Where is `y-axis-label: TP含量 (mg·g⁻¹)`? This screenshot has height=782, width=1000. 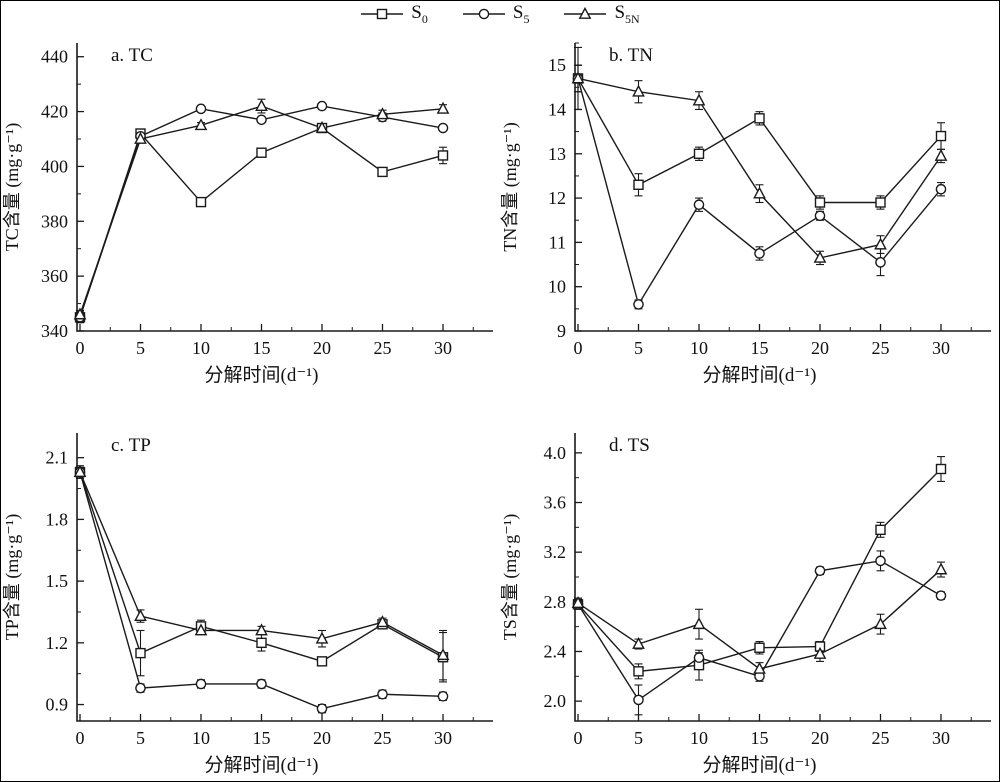
y-axis-label: TP含量 (mg·g⁻¹) is located at coordinates (12, 577).